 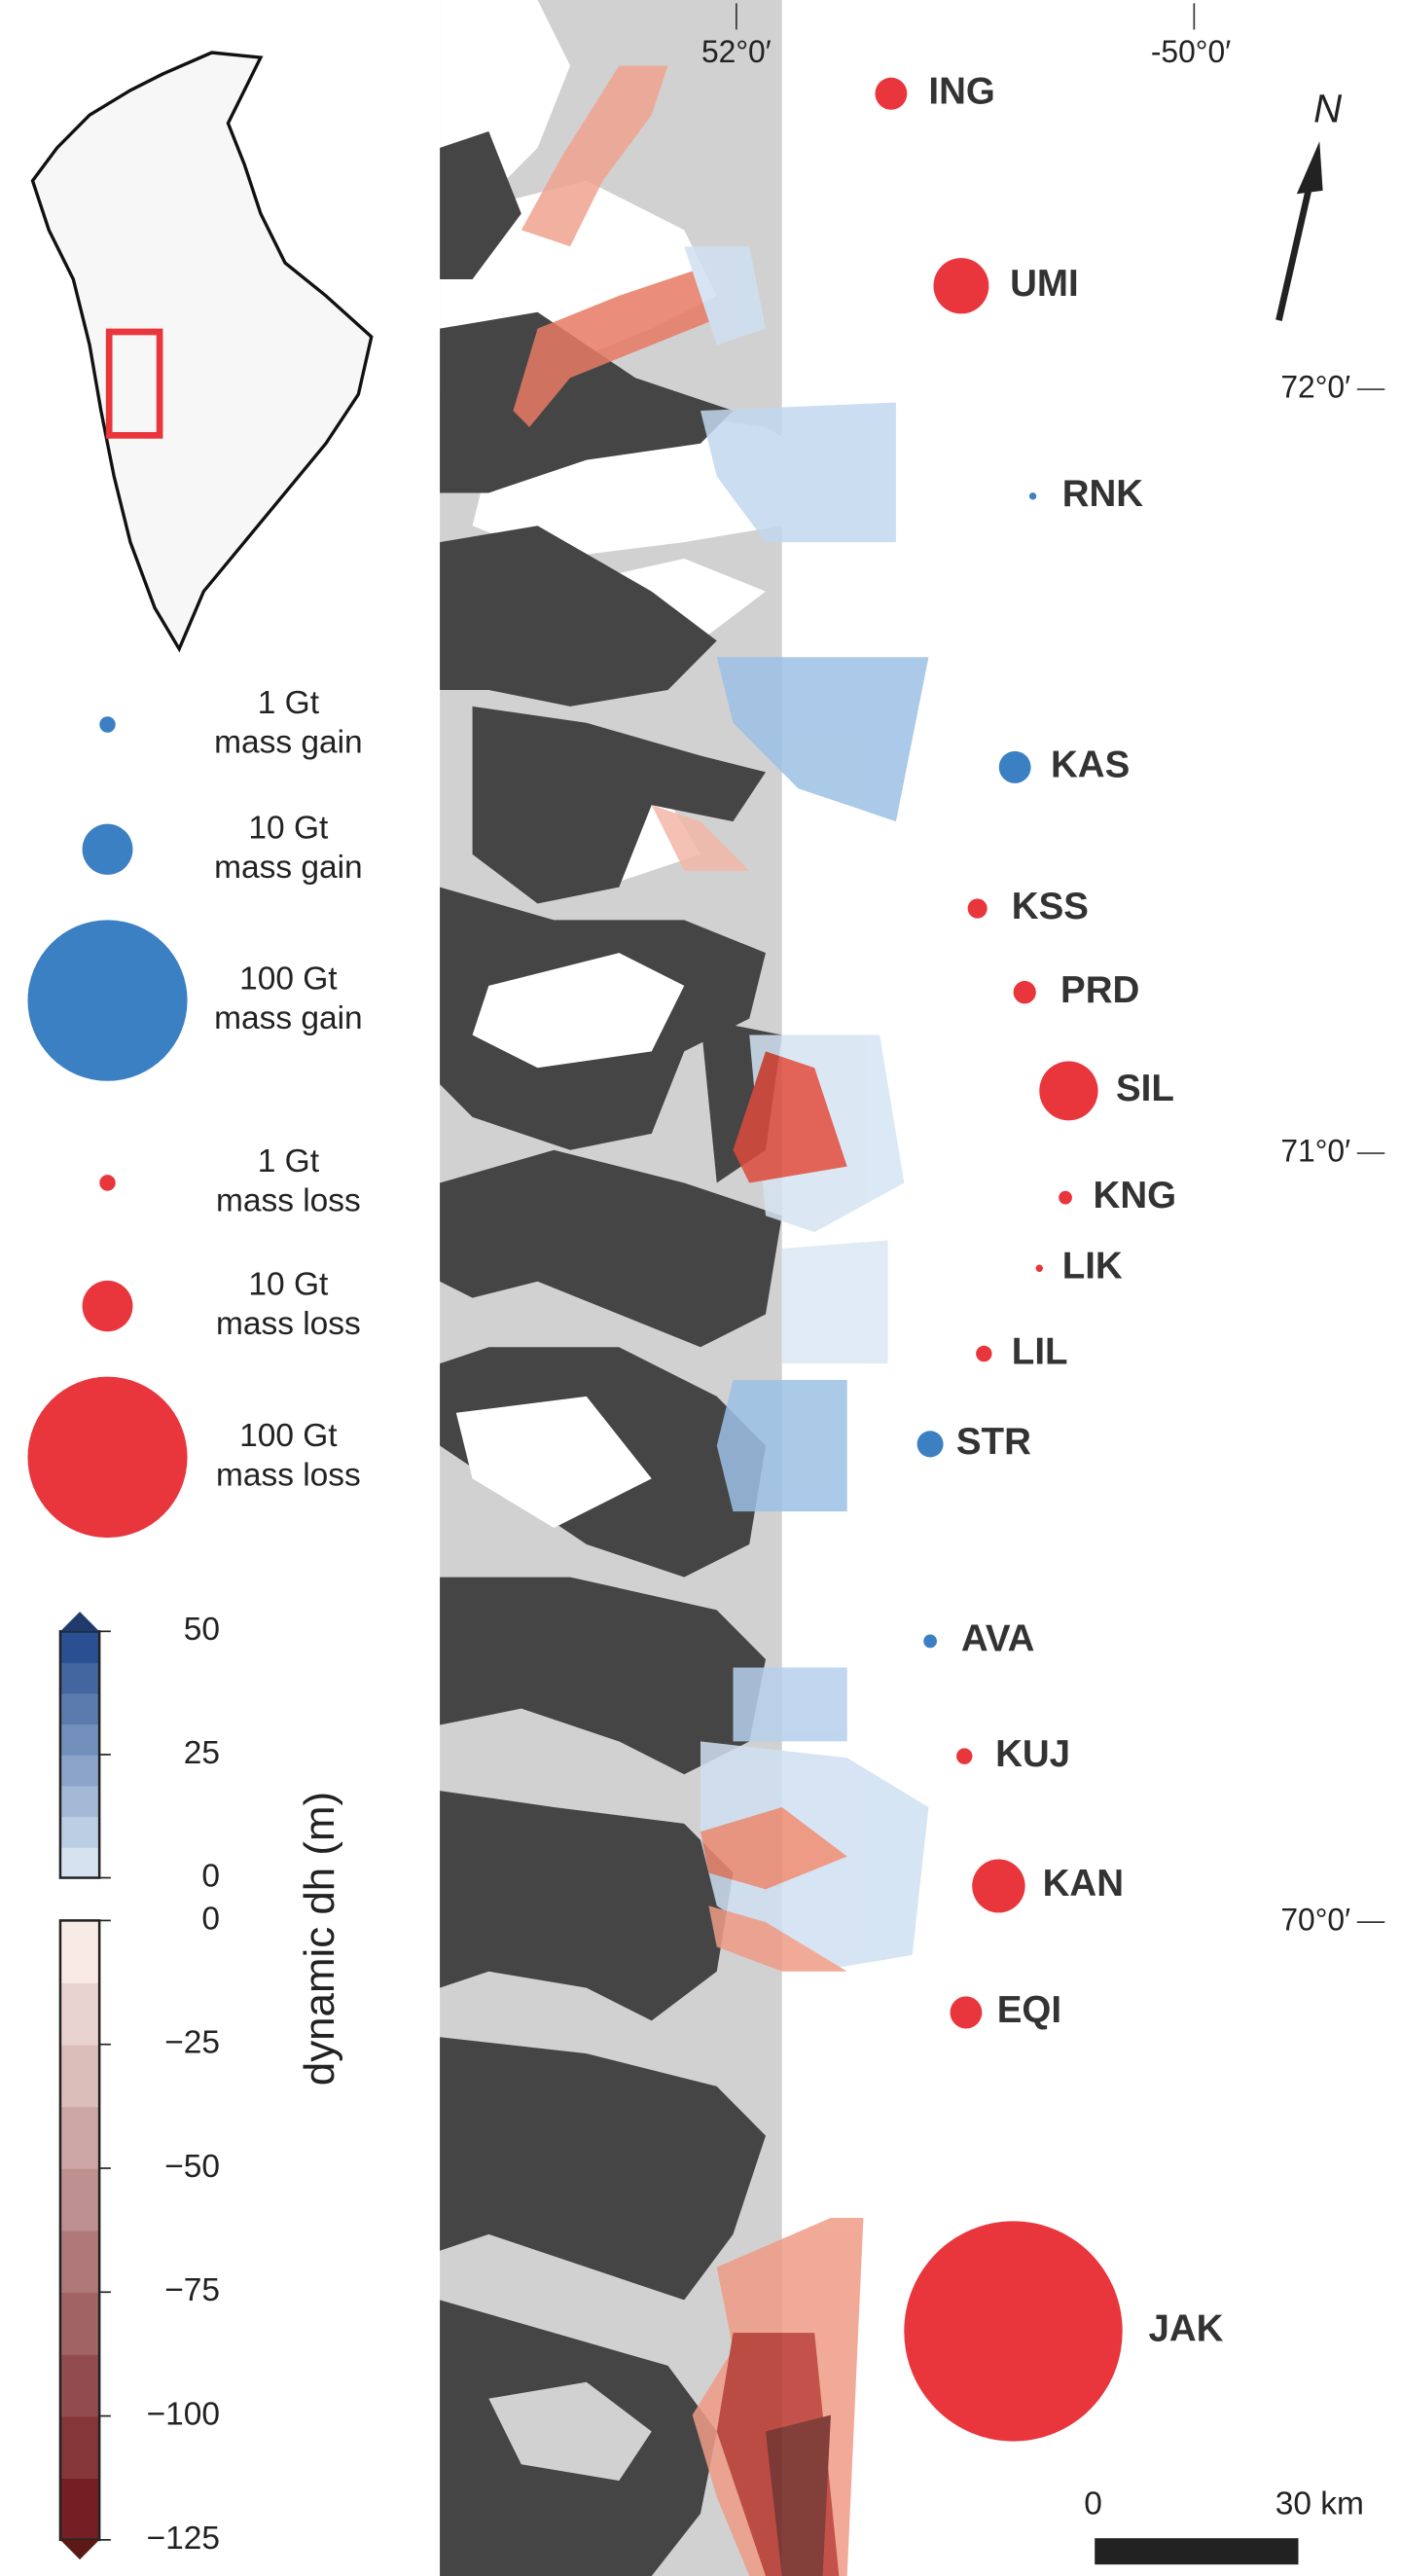 I want to click on glacier-label: LIL, so click(x=1040, y=1351).